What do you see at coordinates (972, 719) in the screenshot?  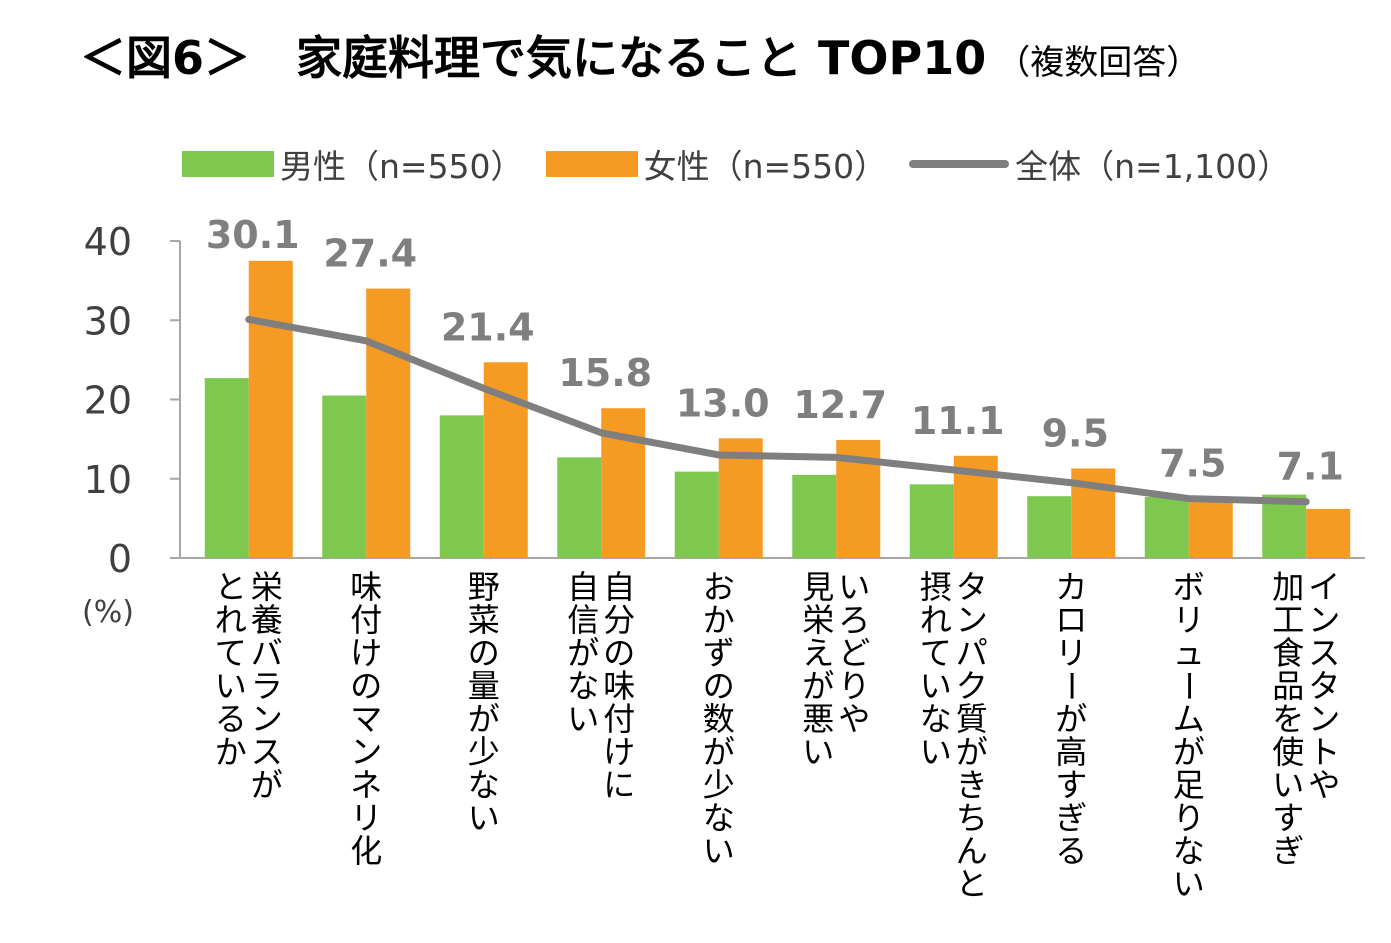 I see `x-category-label-char: 質` at bounding box center [972, 719].